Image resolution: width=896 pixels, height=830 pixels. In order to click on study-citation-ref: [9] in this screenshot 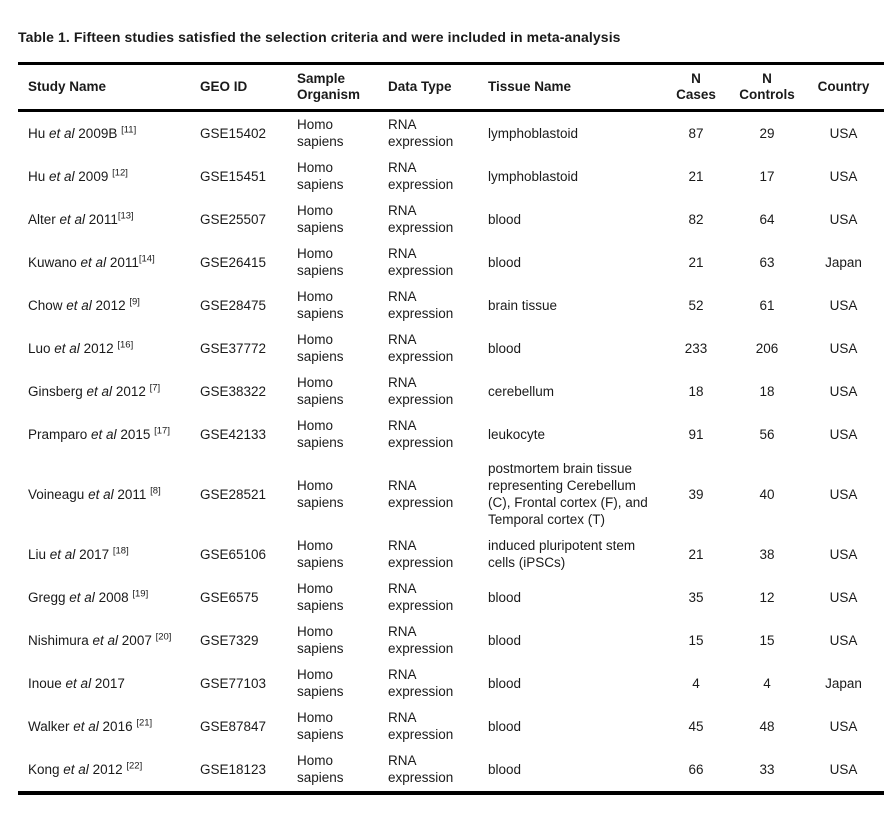, I will do `click(134, 301)`.